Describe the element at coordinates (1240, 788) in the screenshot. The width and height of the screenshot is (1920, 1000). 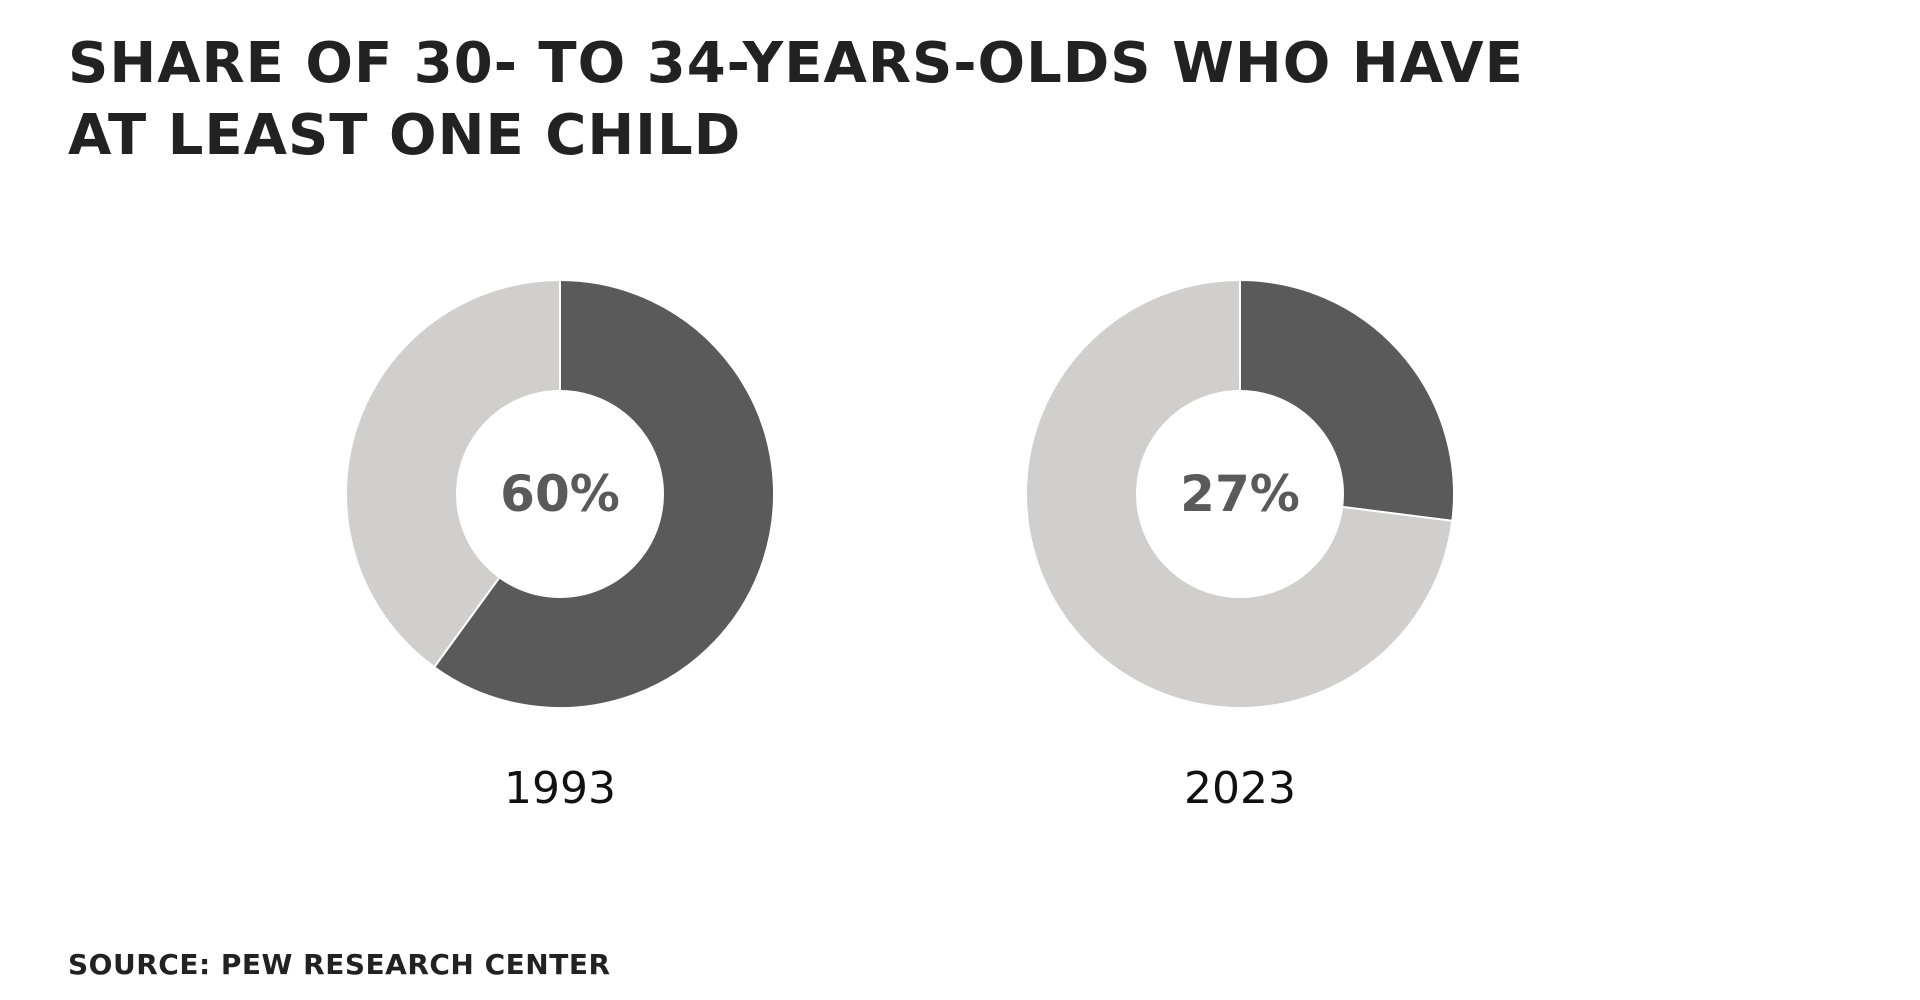
I see `donut-2023-year-label: 2023` at that location.